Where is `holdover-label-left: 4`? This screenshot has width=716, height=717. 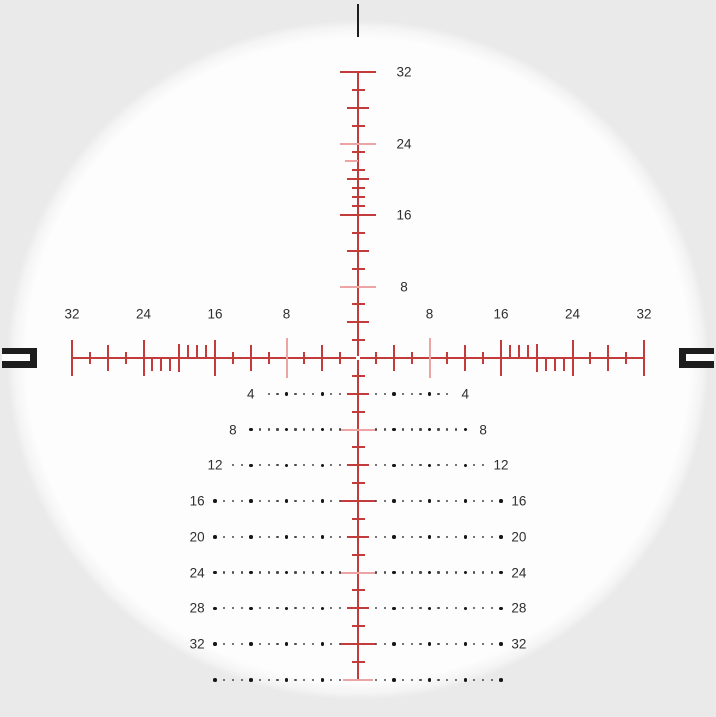
holdover-label-left: 4 is located at coordinates (250, 393).